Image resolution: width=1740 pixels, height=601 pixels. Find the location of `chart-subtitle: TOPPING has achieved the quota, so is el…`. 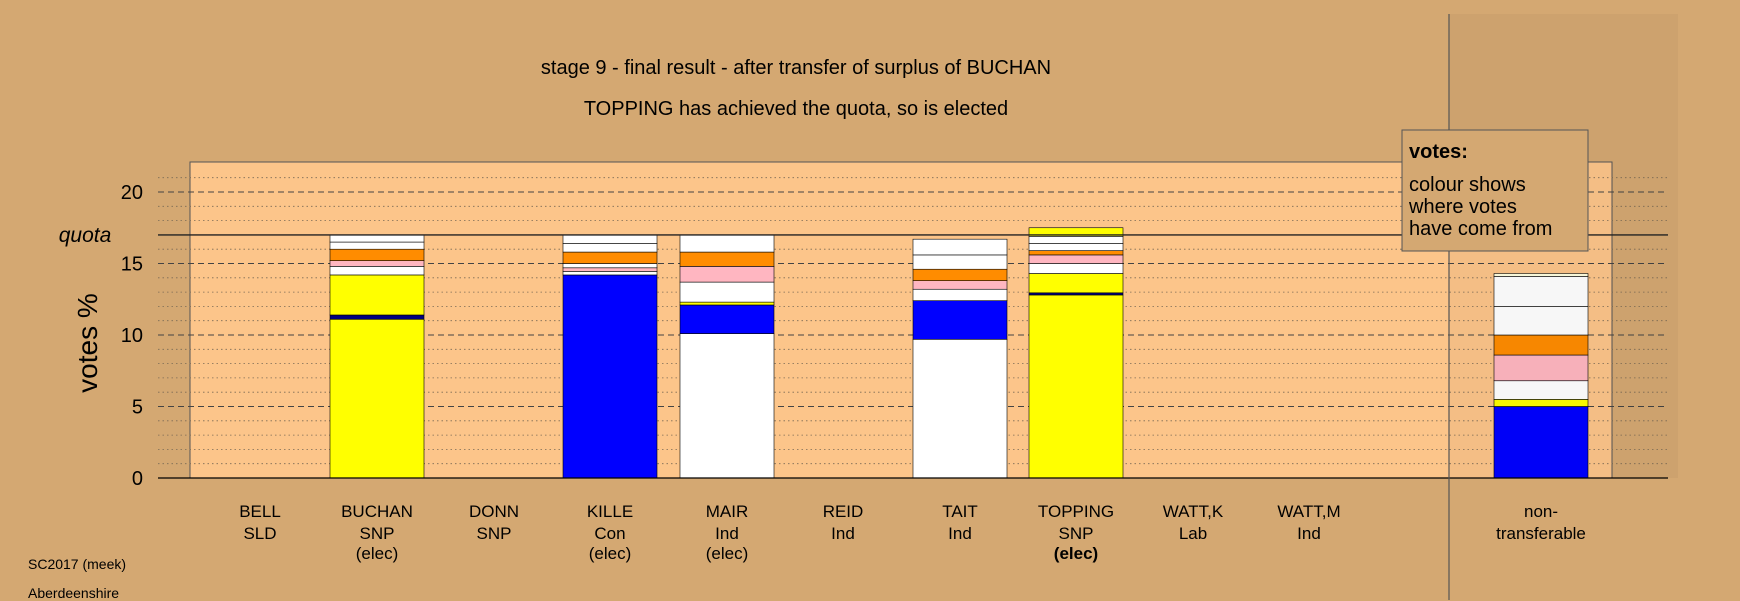

chart-subtitle: TOPPING has achieved the quota, so is el… is located at coordinates (796, 109).